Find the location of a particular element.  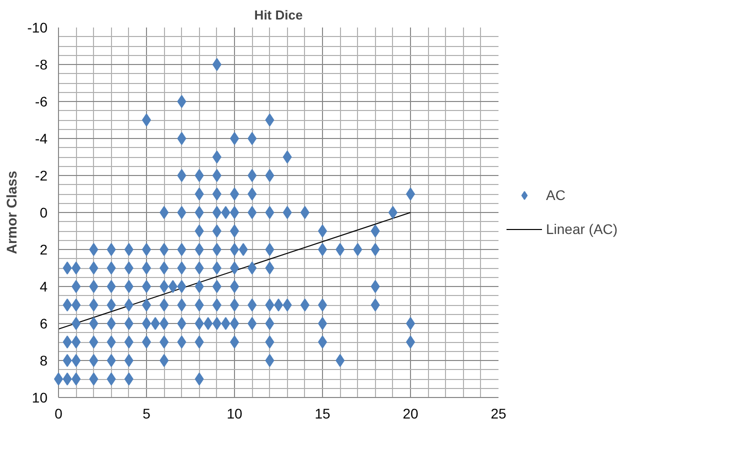

x-tick-label: 10 is located at coordinates (234, 414).